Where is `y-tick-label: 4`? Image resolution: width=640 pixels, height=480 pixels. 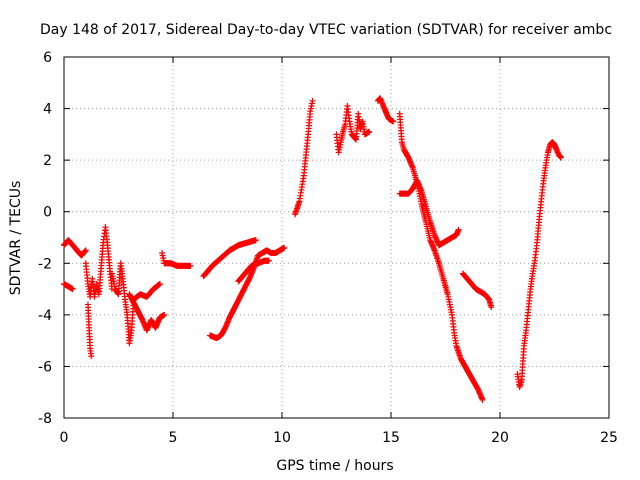
y-tick-label: 4 is located at coordinates (47, 110).